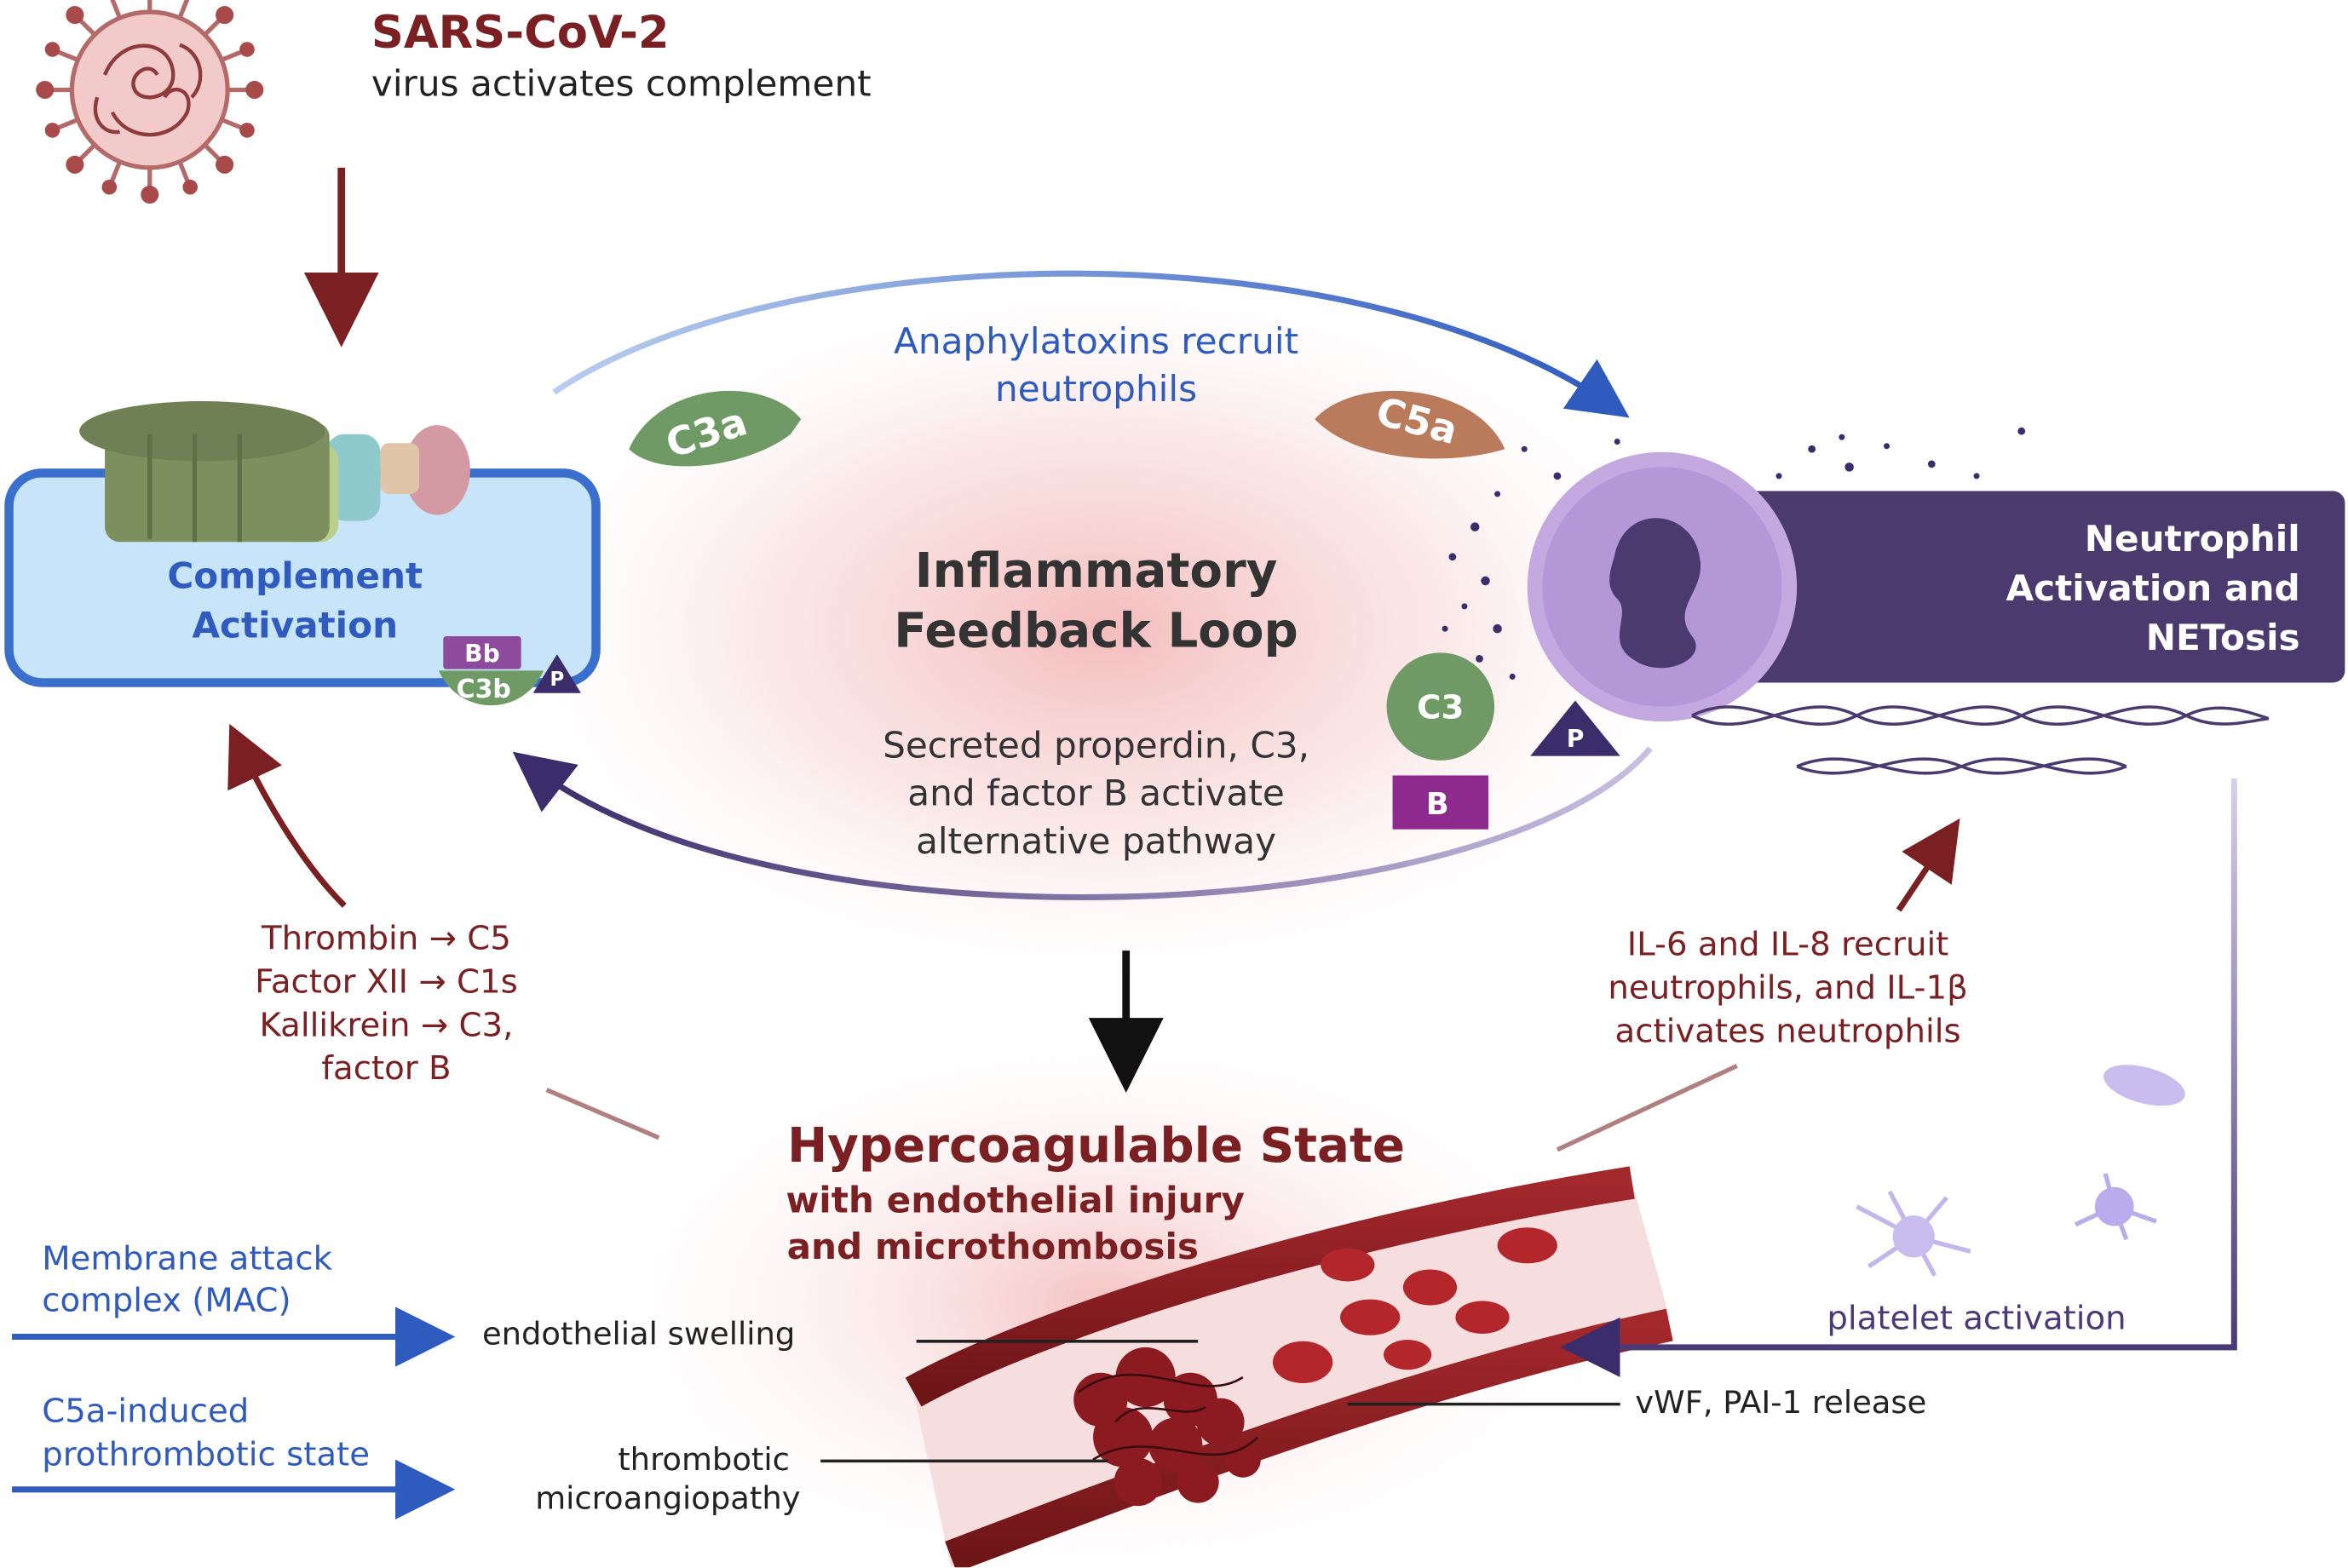 The width and height of the screenshot is (2348, 1568). Describe the element at coordinates (150, 102) in the screenshot. I see `virus-icon` at that location.